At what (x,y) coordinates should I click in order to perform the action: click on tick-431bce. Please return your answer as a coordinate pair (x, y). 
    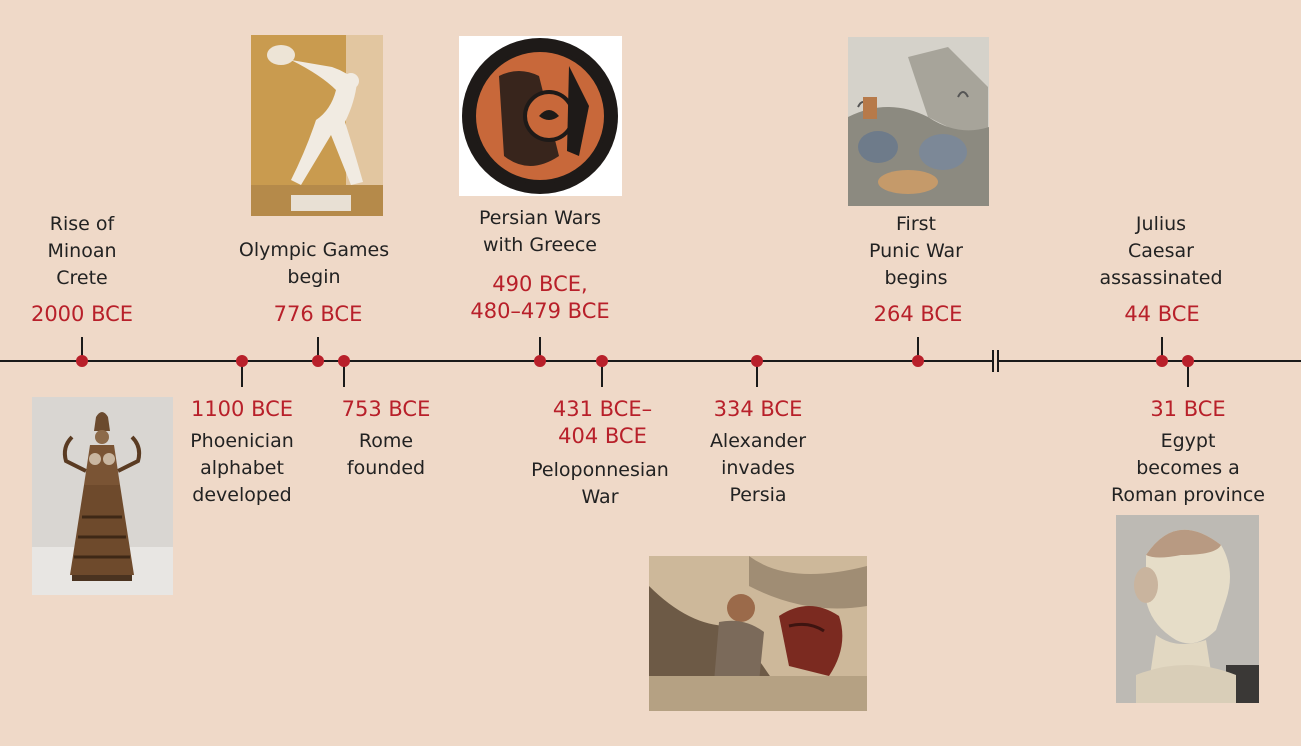
    Looking at the image, I should click on (602, 375).